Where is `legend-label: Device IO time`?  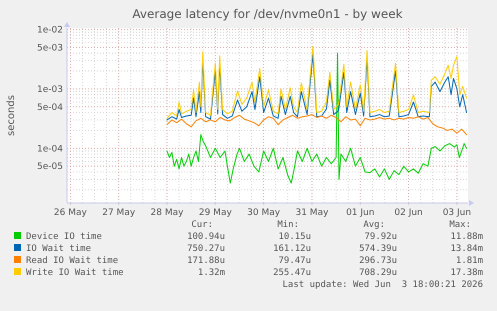 legend-label: Device IO time is located at coordinates (64, 237).